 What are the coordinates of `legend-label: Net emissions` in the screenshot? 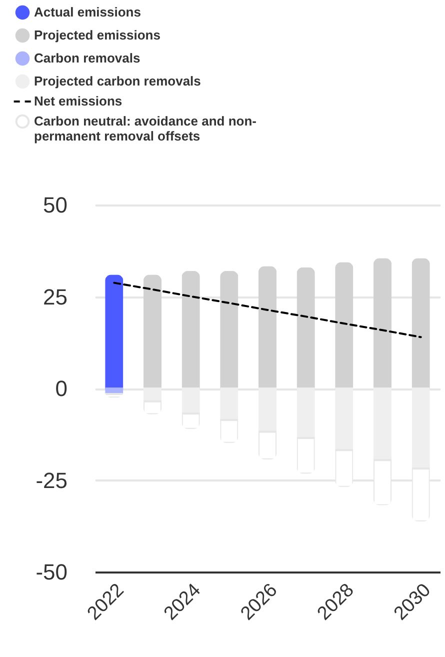 It's located at (78, 101).